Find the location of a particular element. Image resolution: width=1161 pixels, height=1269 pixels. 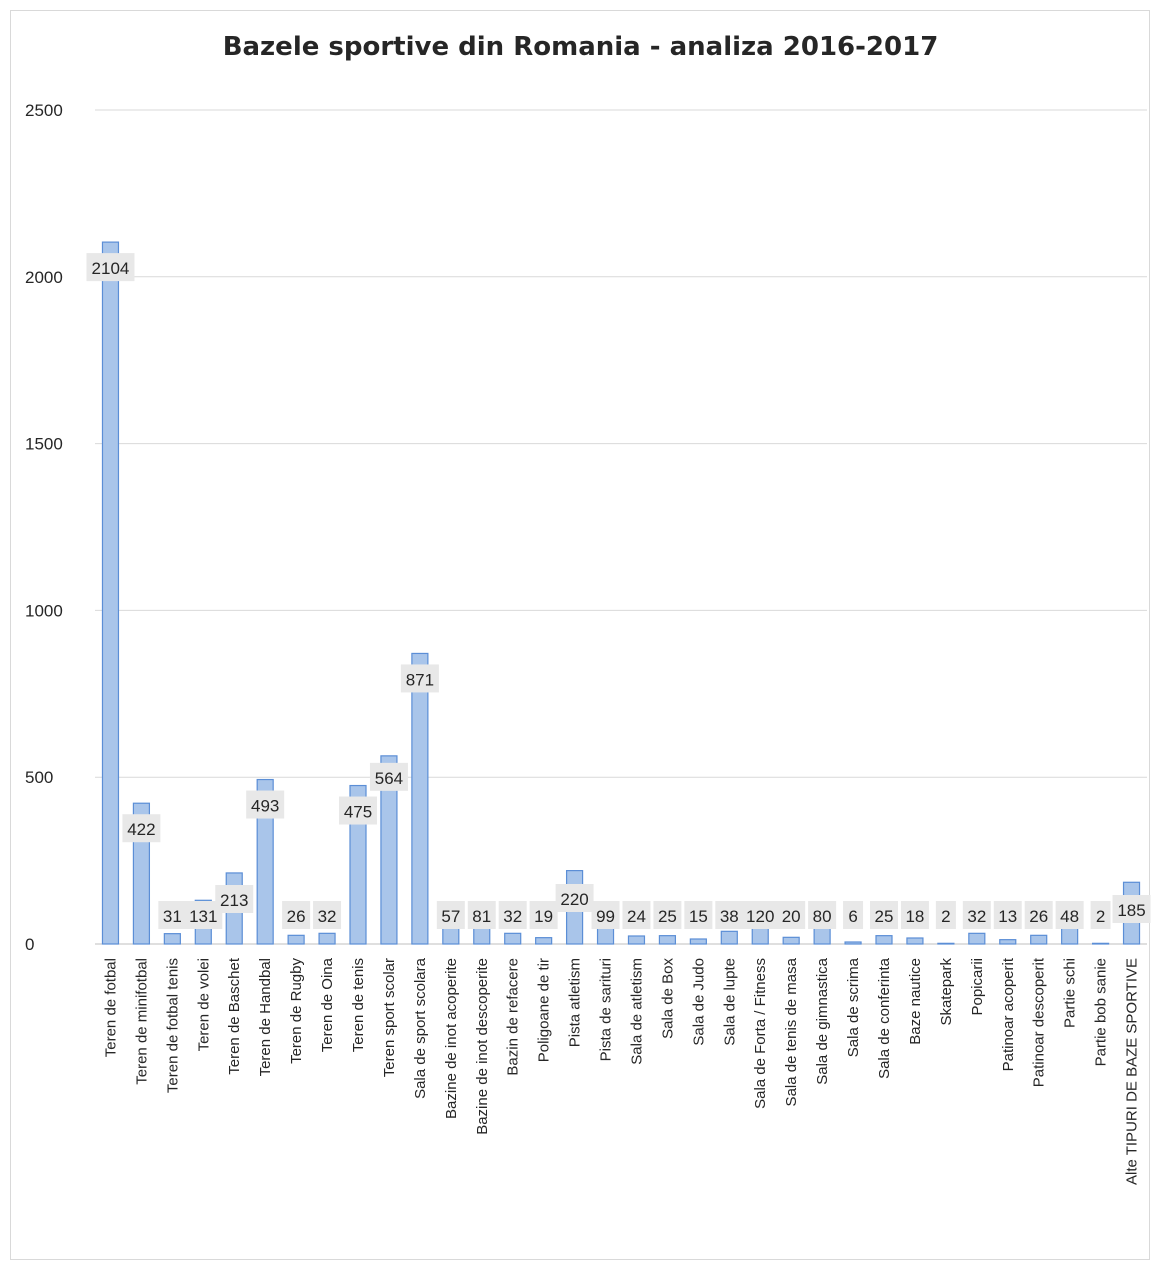

data-label: 493 is located at coordinates (265, 804).